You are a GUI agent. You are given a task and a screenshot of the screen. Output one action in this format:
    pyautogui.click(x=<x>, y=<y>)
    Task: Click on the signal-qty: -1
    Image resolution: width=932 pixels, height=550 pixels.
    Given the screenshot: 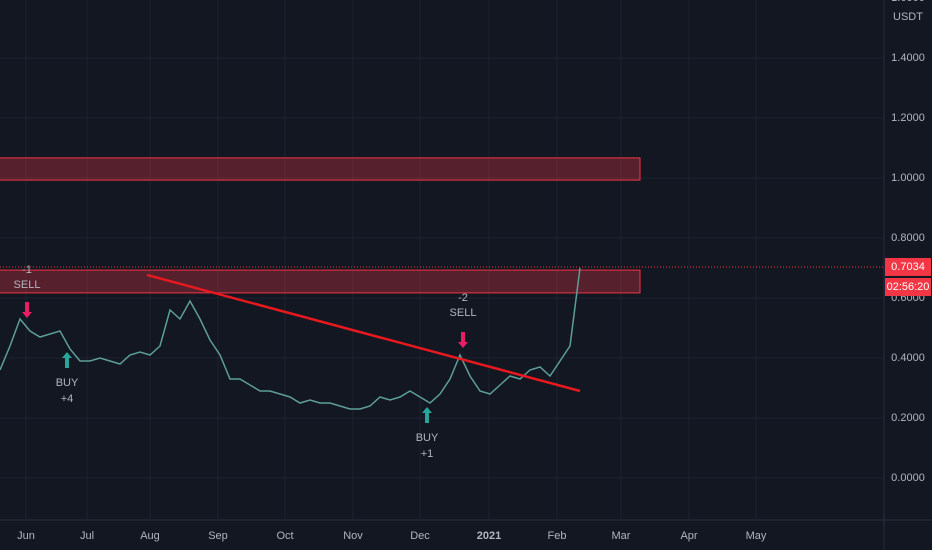 What is the action you would take?
    pyautogui.click(x=27, y=270)
    